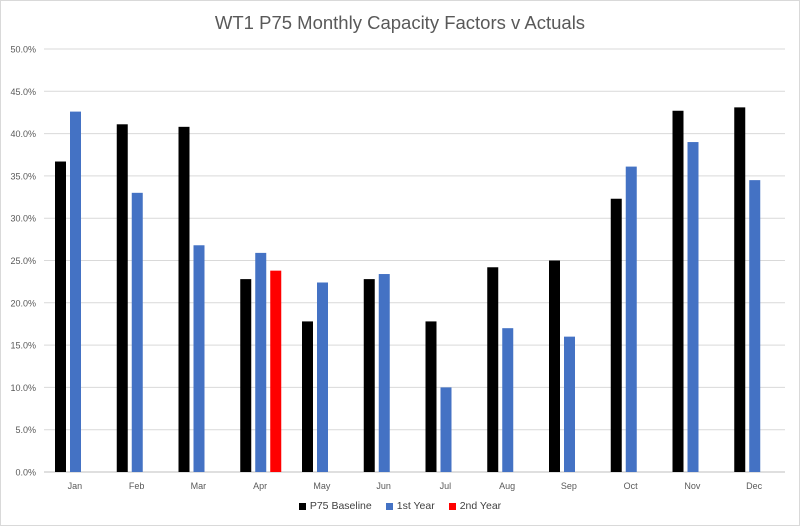  What do you see at coordinates (754, 486) in the screenshot?
I see `x-tick-label: Dec` at bounding box center [754, 486].